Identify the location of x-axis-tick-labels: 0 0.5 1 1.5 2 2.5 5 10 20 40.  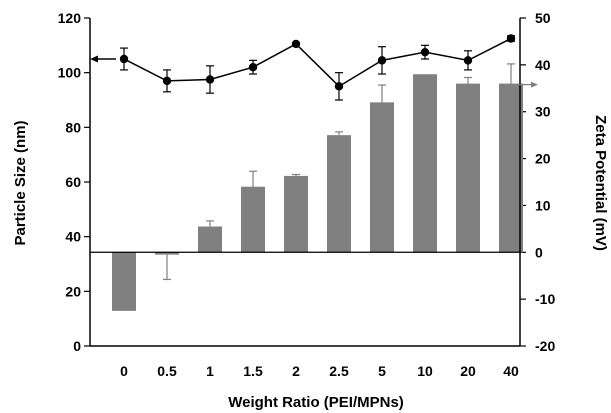
(319, 371).